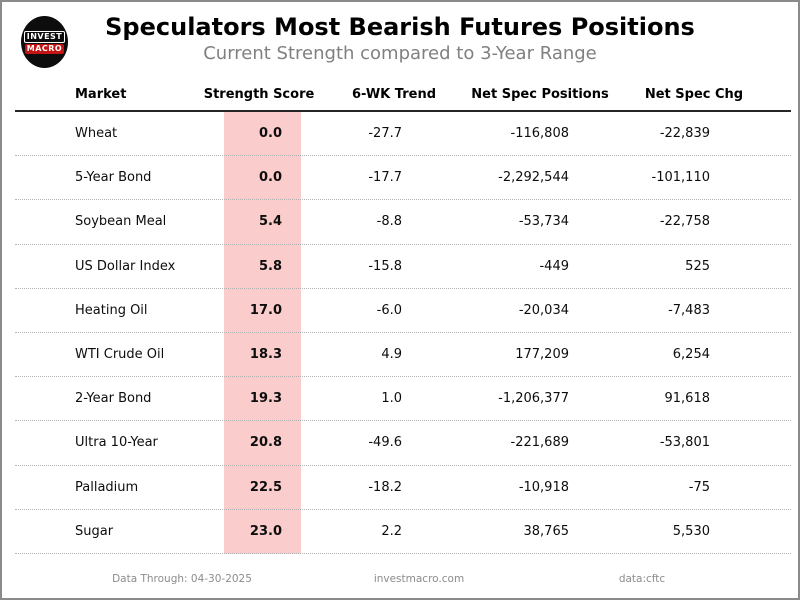 This screenshot has width=800, height=600. What do you see at coordinates (533, 178) in the screenshot?
I see `net-spec-positions-cell: -2,292,544` at bounding box center [533, 178].